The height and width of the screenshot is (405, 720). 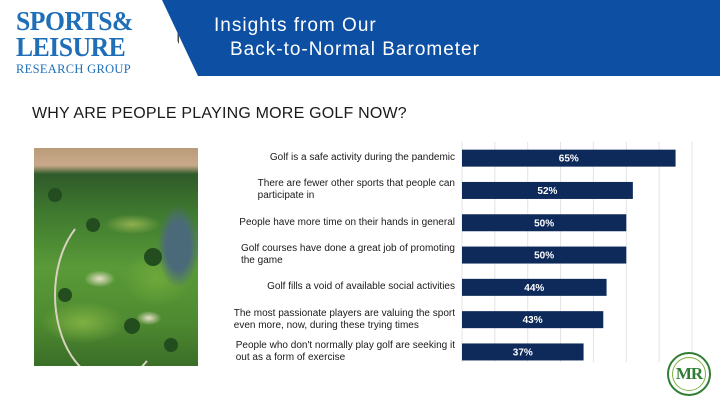 I want to click on category-label-line: participate in, so click(x=286, y=196).